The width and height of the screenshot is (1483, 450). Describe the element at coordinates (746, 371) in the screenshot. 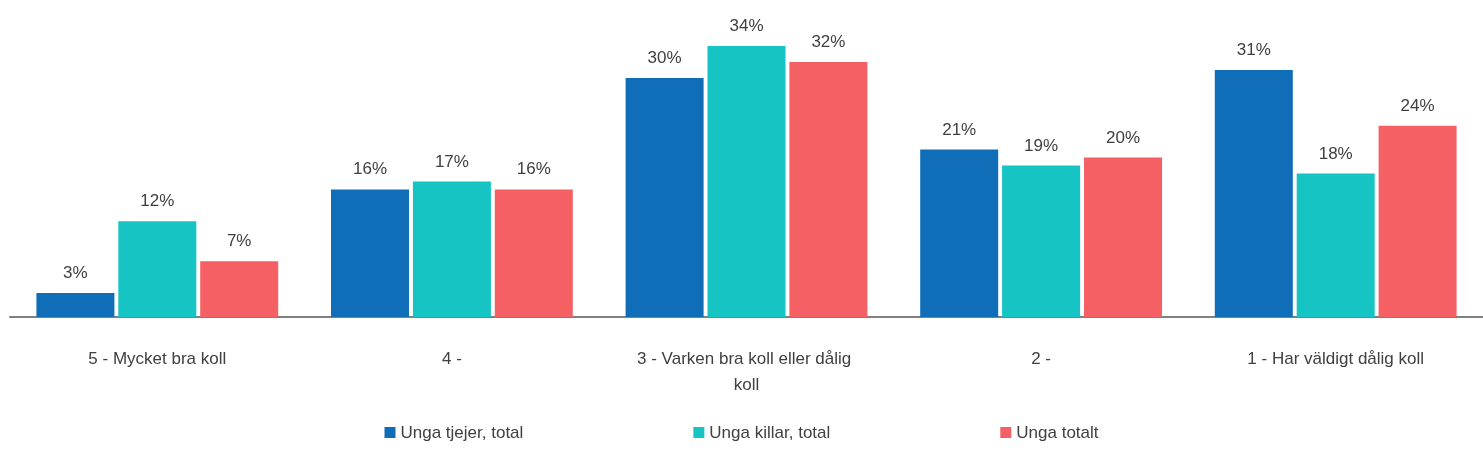

I see `x-tick-label: 3 - Varken bra koll eller dålig koll` at that location.